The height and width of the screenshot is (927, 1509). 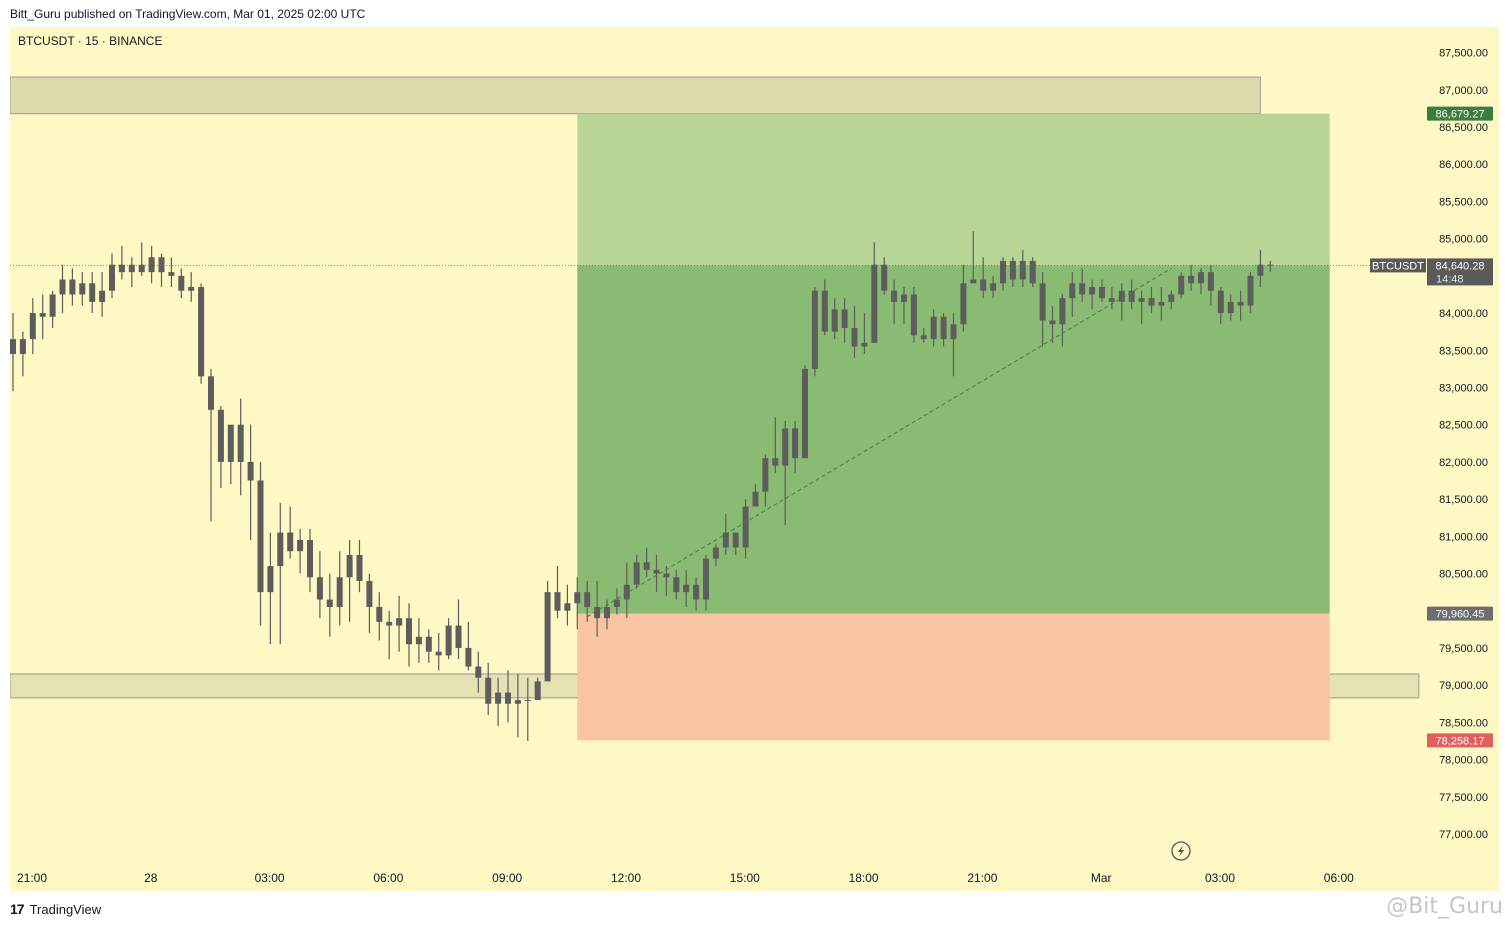 I want to click on current-price-label-bg, so click(x=1460, y=272).